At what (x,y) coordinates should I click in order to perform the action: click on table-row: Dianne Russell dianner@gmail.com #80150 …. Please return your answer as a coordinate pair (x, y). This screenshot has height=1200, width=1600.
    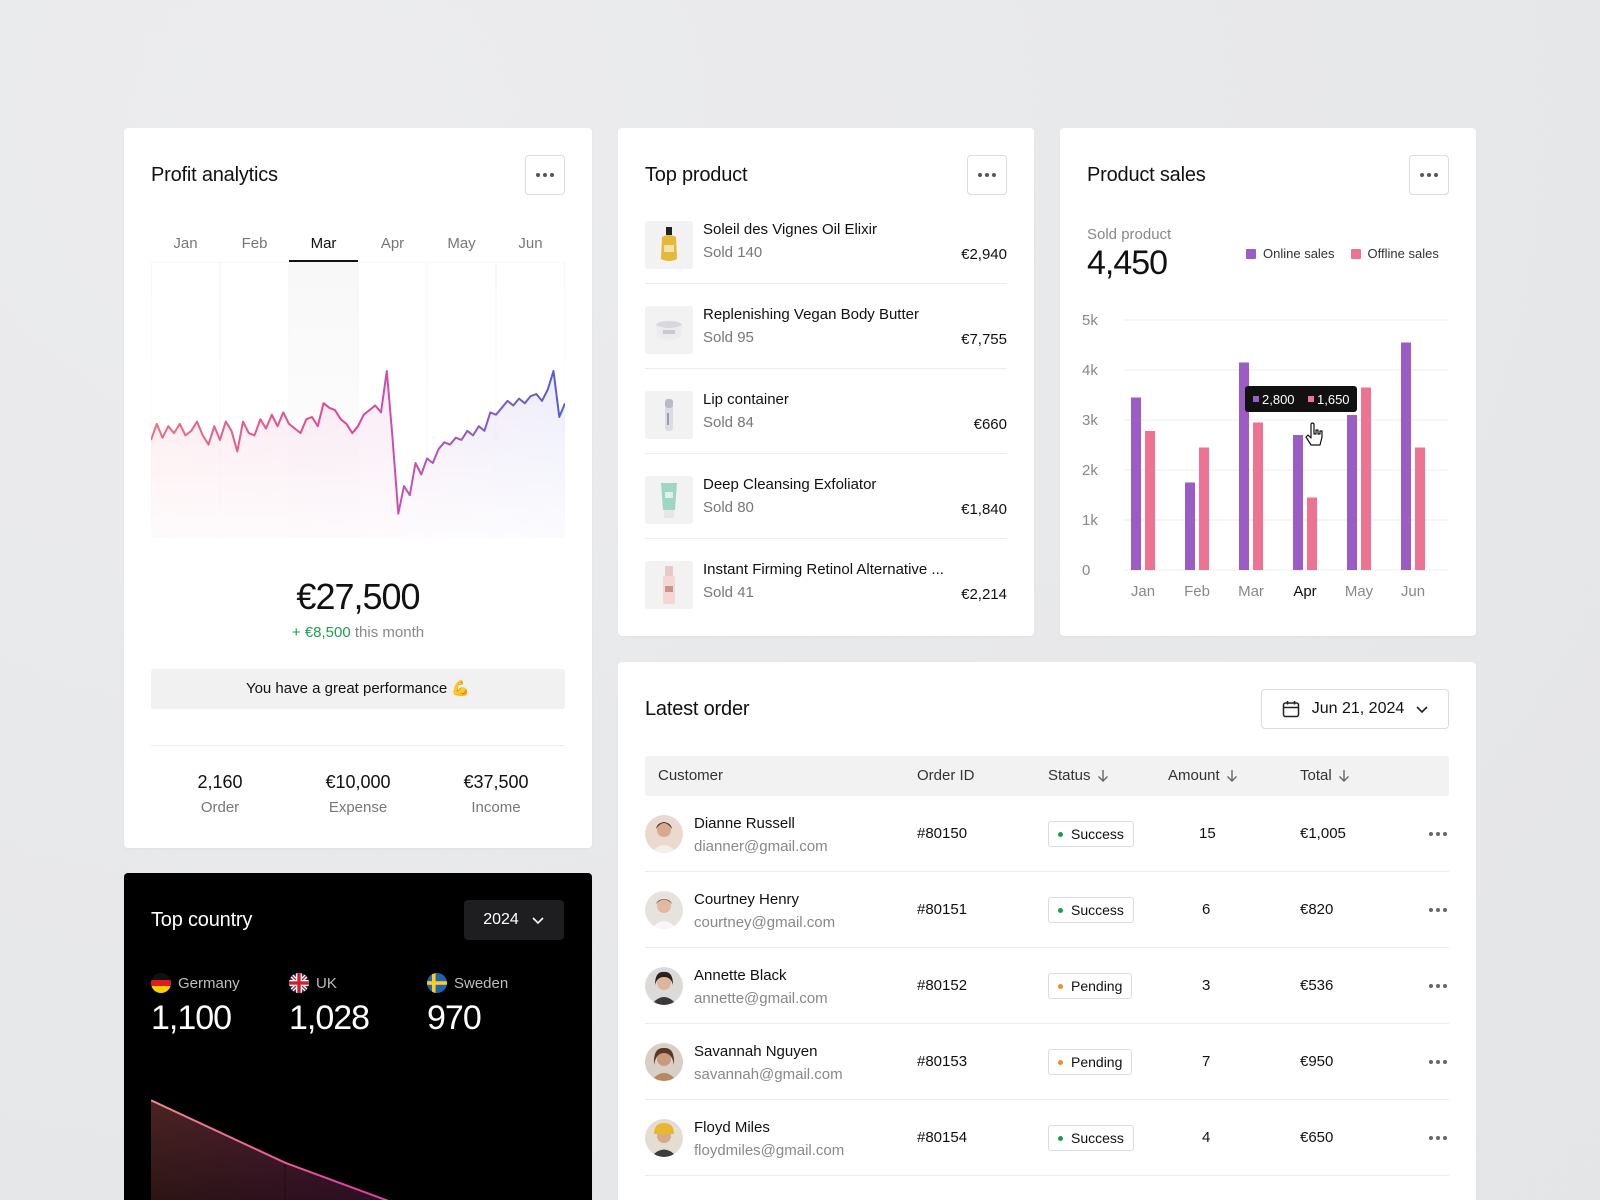
    Looking at the image, I should click on (1047, 834).